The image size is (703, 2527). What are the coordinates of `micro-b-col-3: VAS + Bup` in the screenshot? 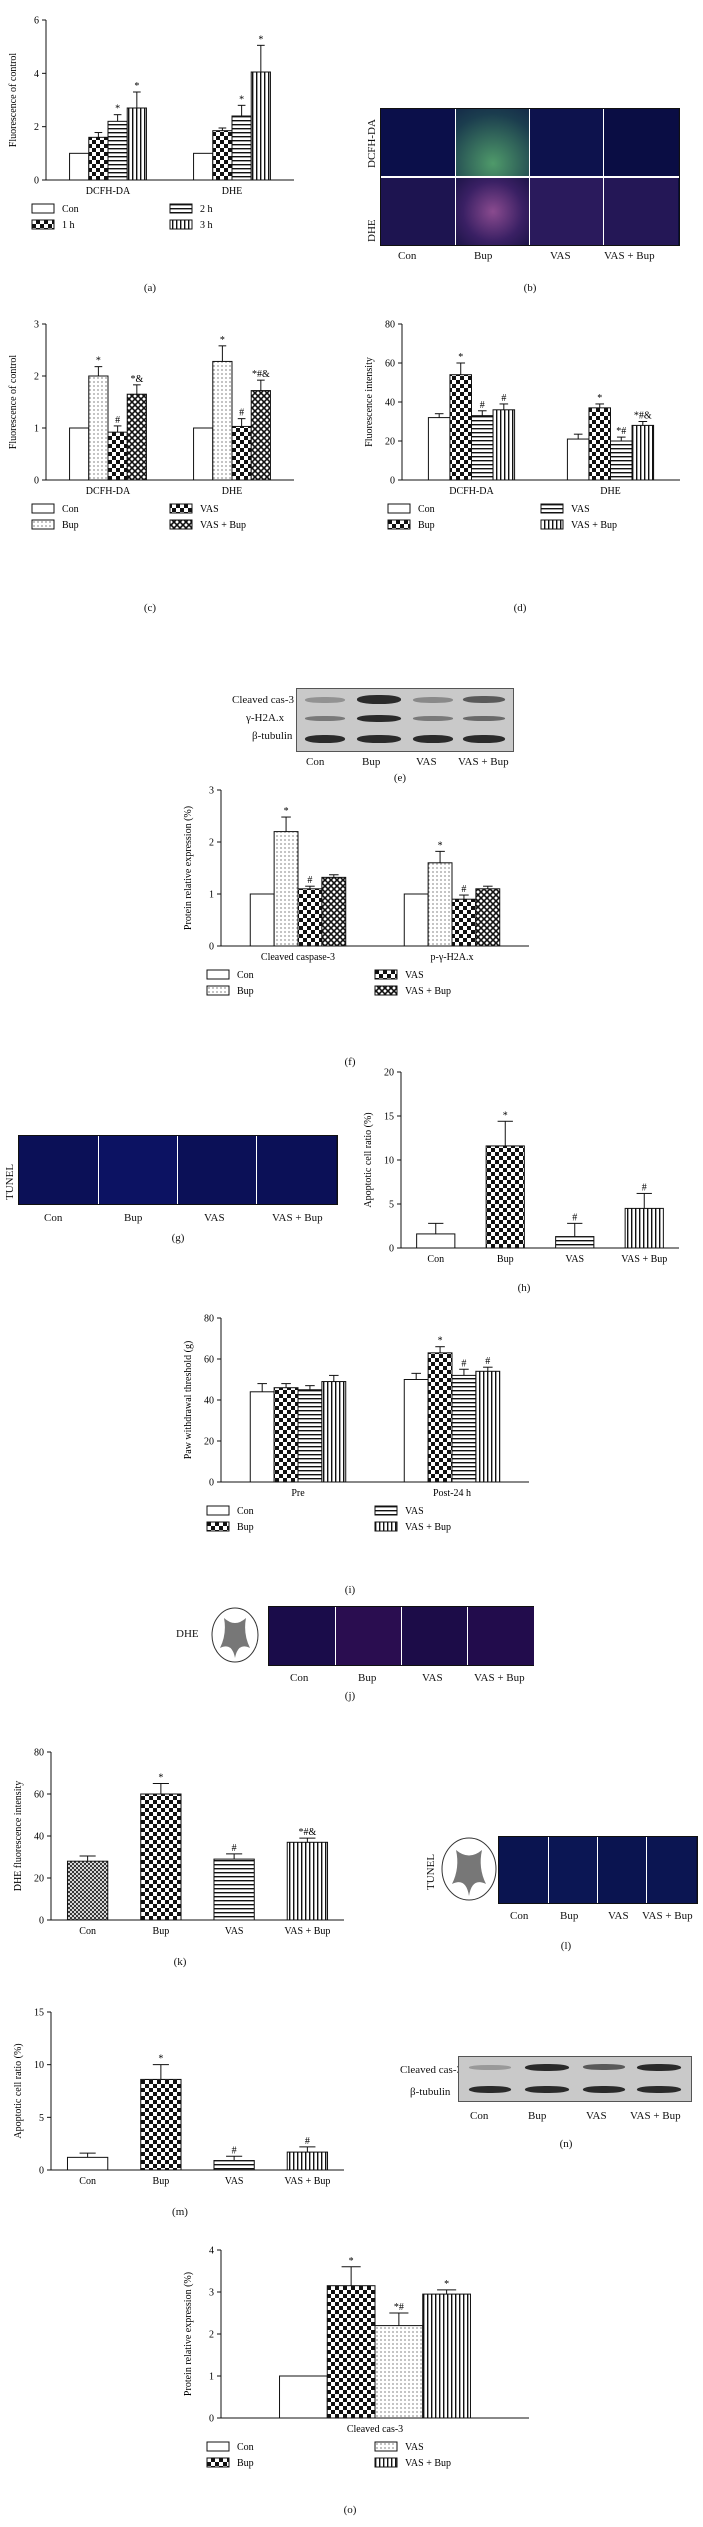 It's located at (629, 256).